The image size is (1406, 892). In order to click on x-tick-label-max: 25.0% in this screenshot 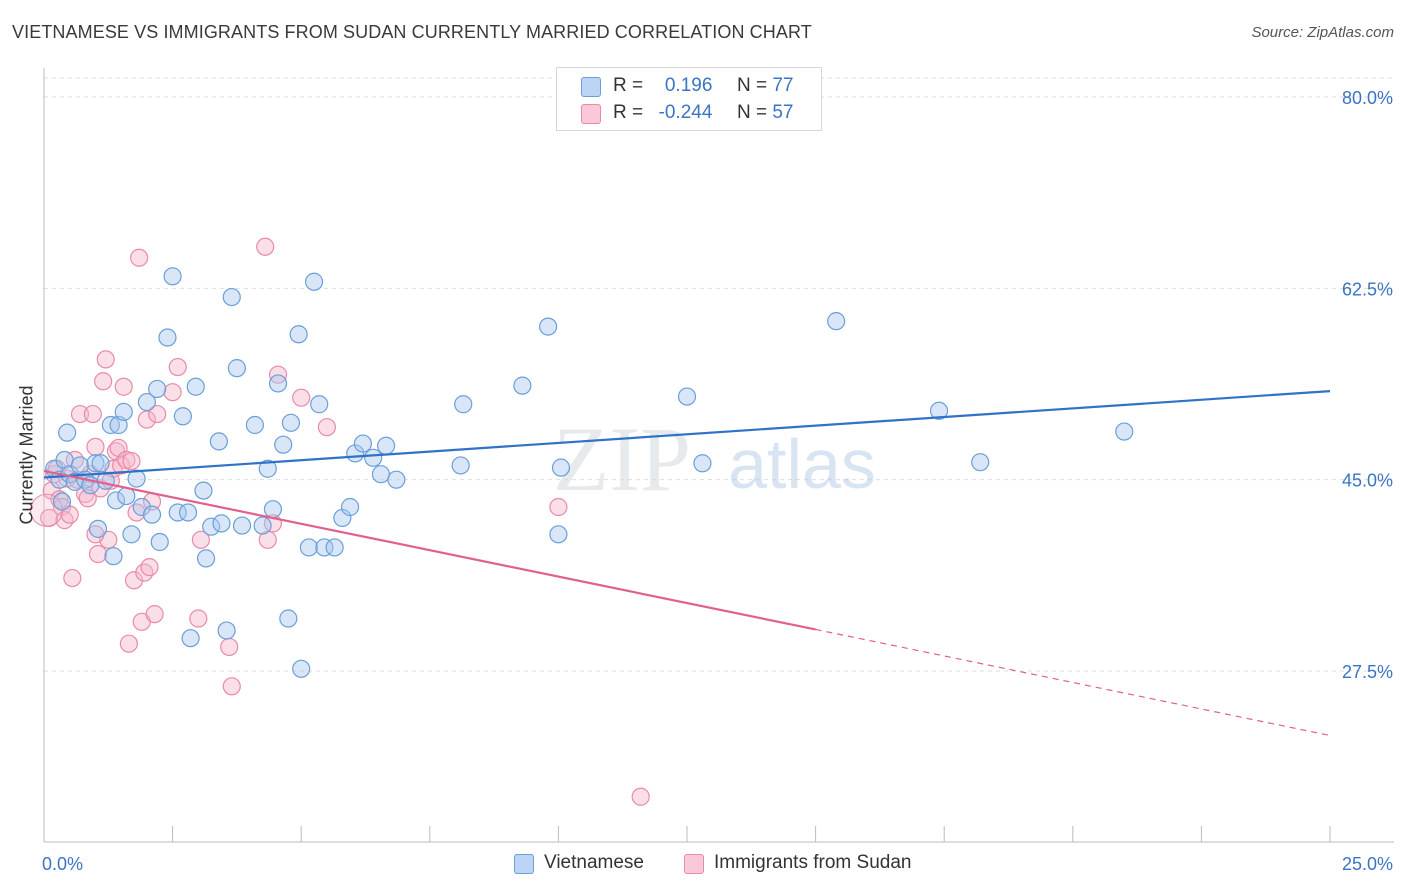, I will do `click(1367, 864)`.